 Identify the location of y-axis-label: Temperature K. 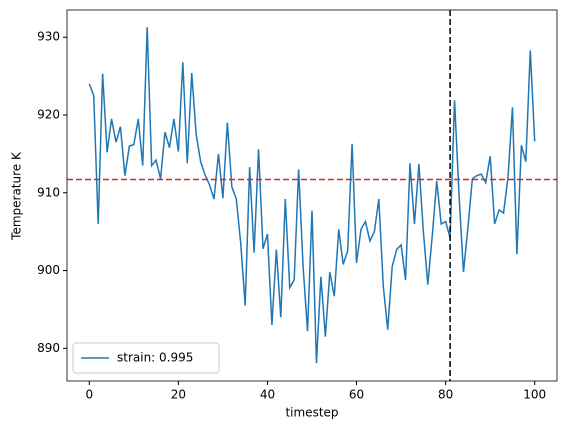
(17, 196).